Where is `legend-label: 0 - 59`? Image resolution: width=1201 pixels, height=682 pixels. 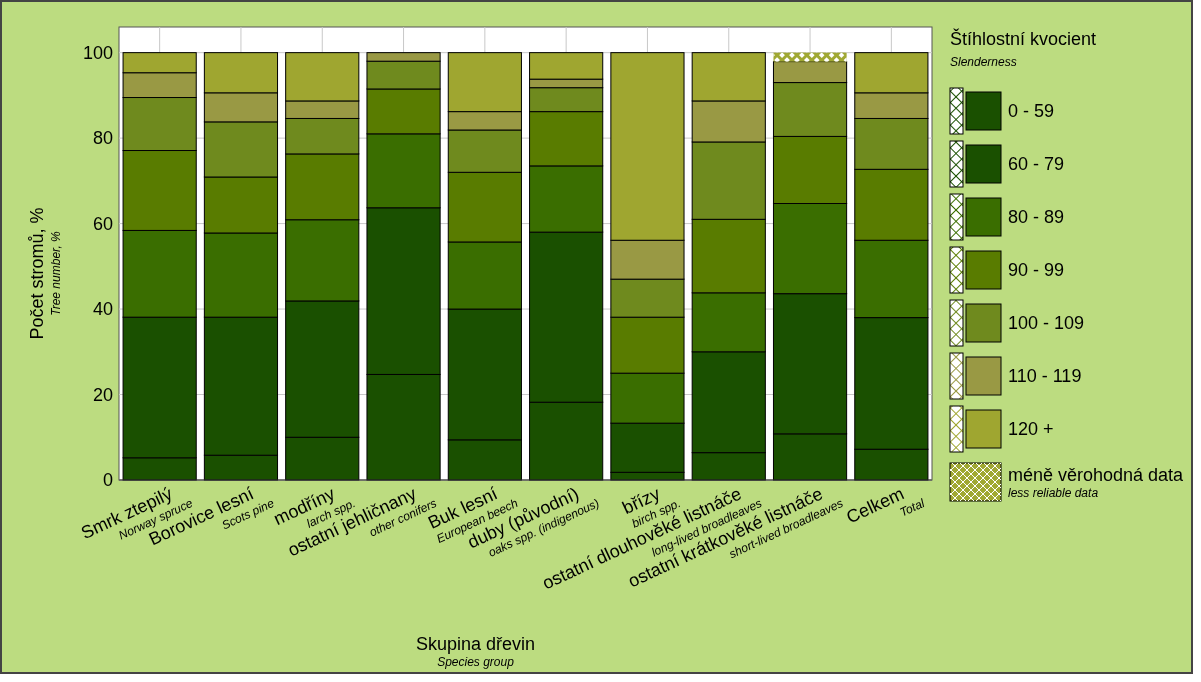
legend-label: 0 - 59 is located at coordinates (1031, 111).